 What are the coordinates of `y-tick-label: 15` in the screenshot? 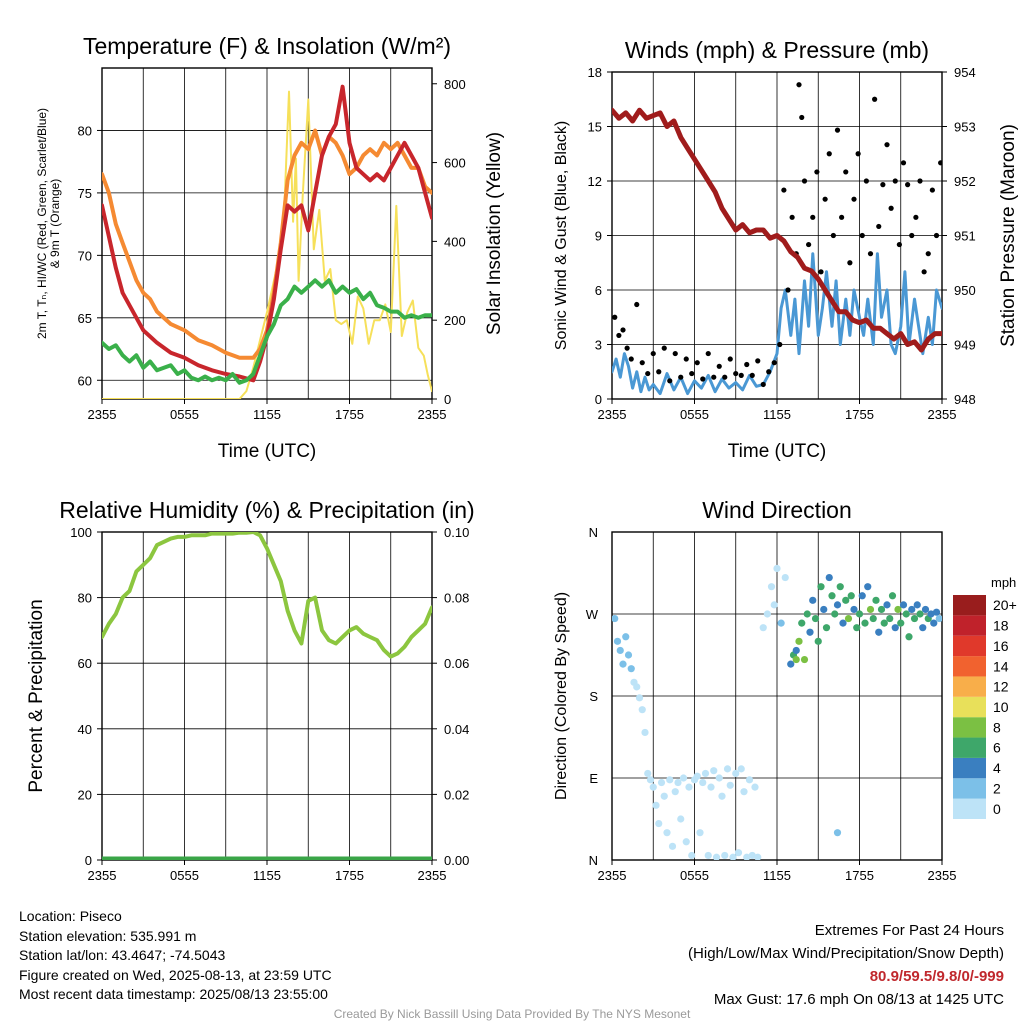 It's located at (595, 127).